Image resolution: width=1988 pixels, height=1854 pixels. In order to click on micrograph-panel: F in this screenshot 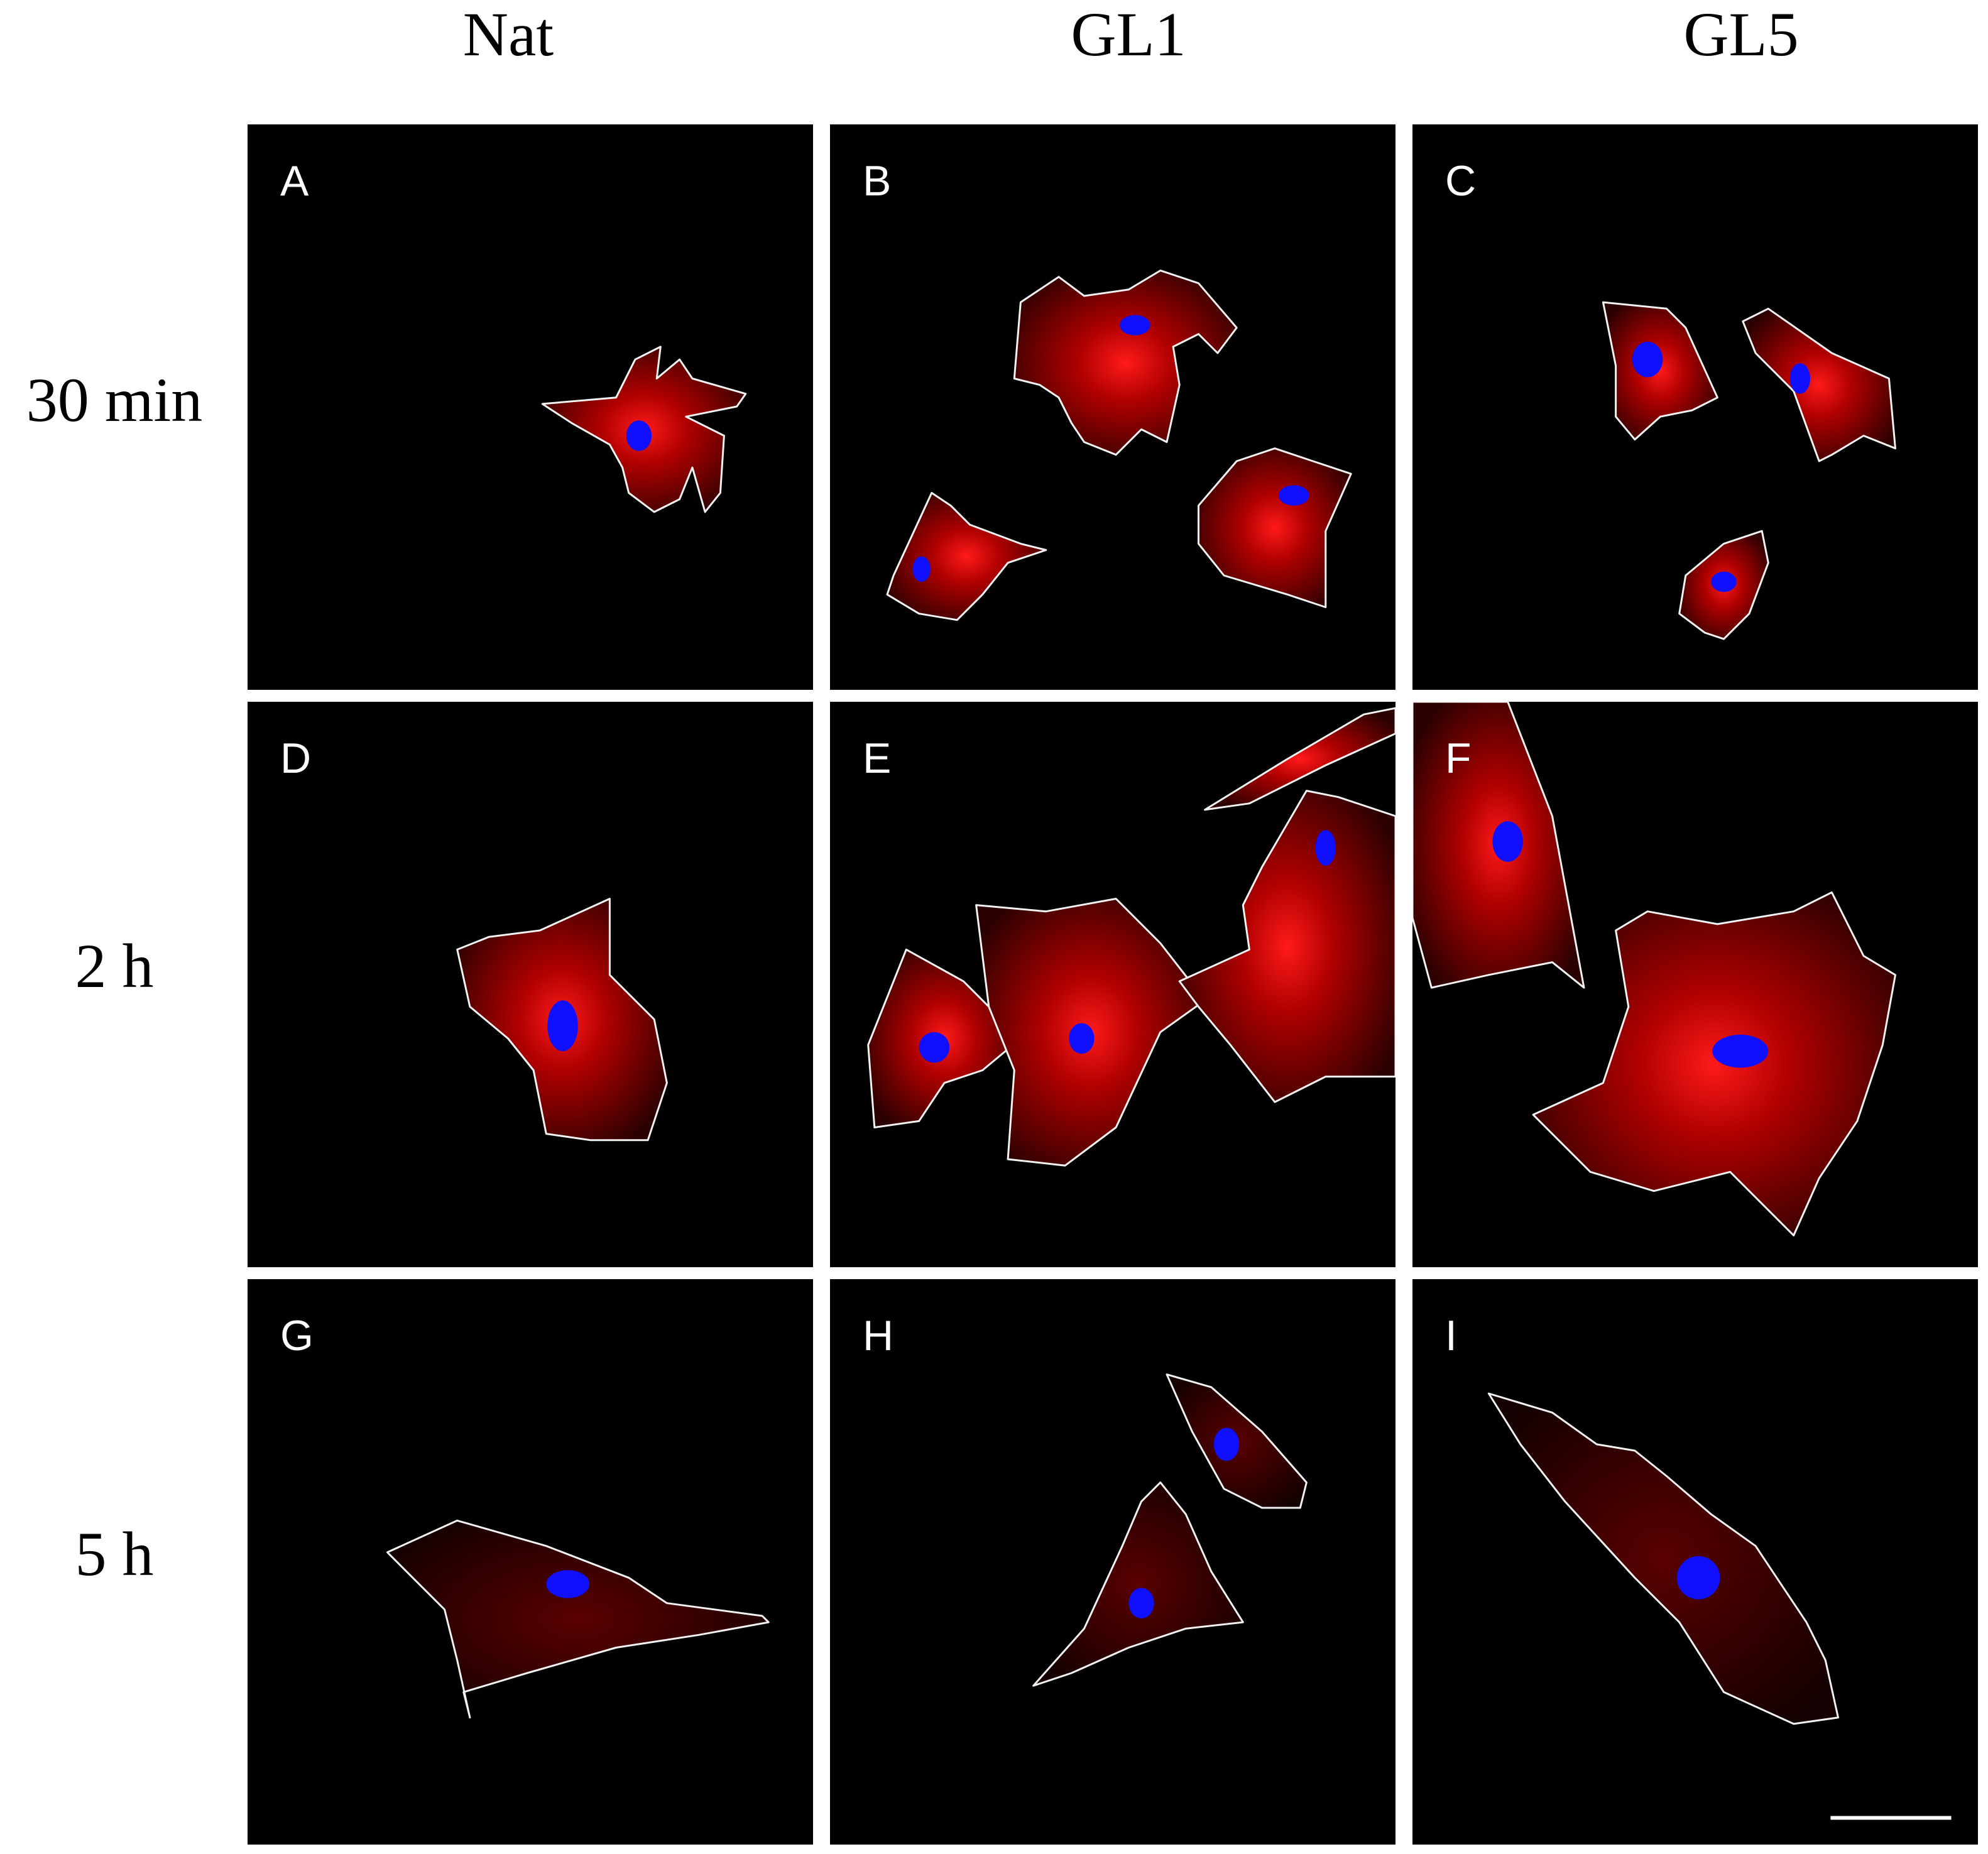, I will do `click(1695, 984)`.